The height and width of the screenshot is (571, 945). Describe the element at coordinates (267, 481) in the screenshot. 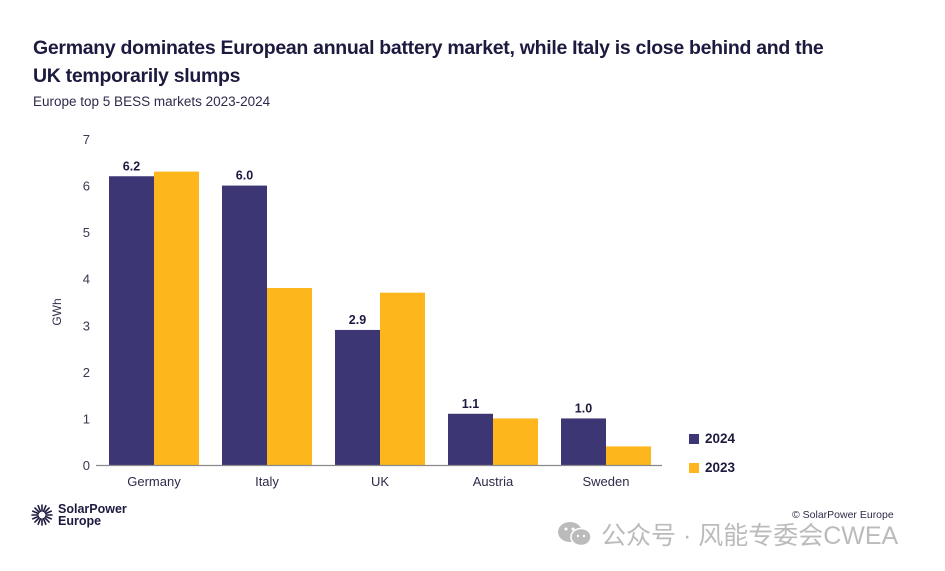

I see `x-category-label: Italy` at that location.